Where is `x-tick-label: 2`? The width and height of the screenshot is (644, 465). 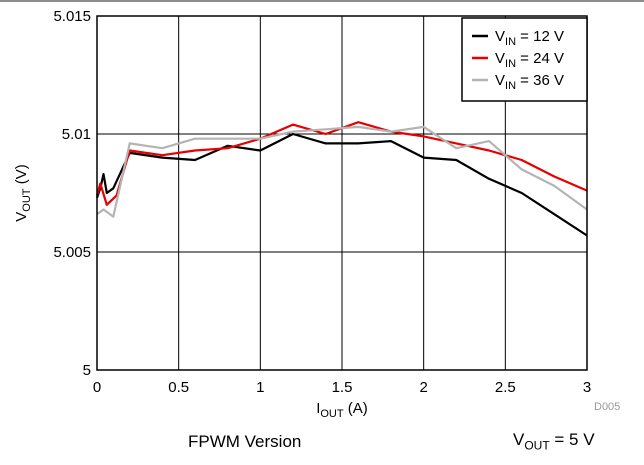 x-tick-label: 2 is located at coordinates (423, 387).